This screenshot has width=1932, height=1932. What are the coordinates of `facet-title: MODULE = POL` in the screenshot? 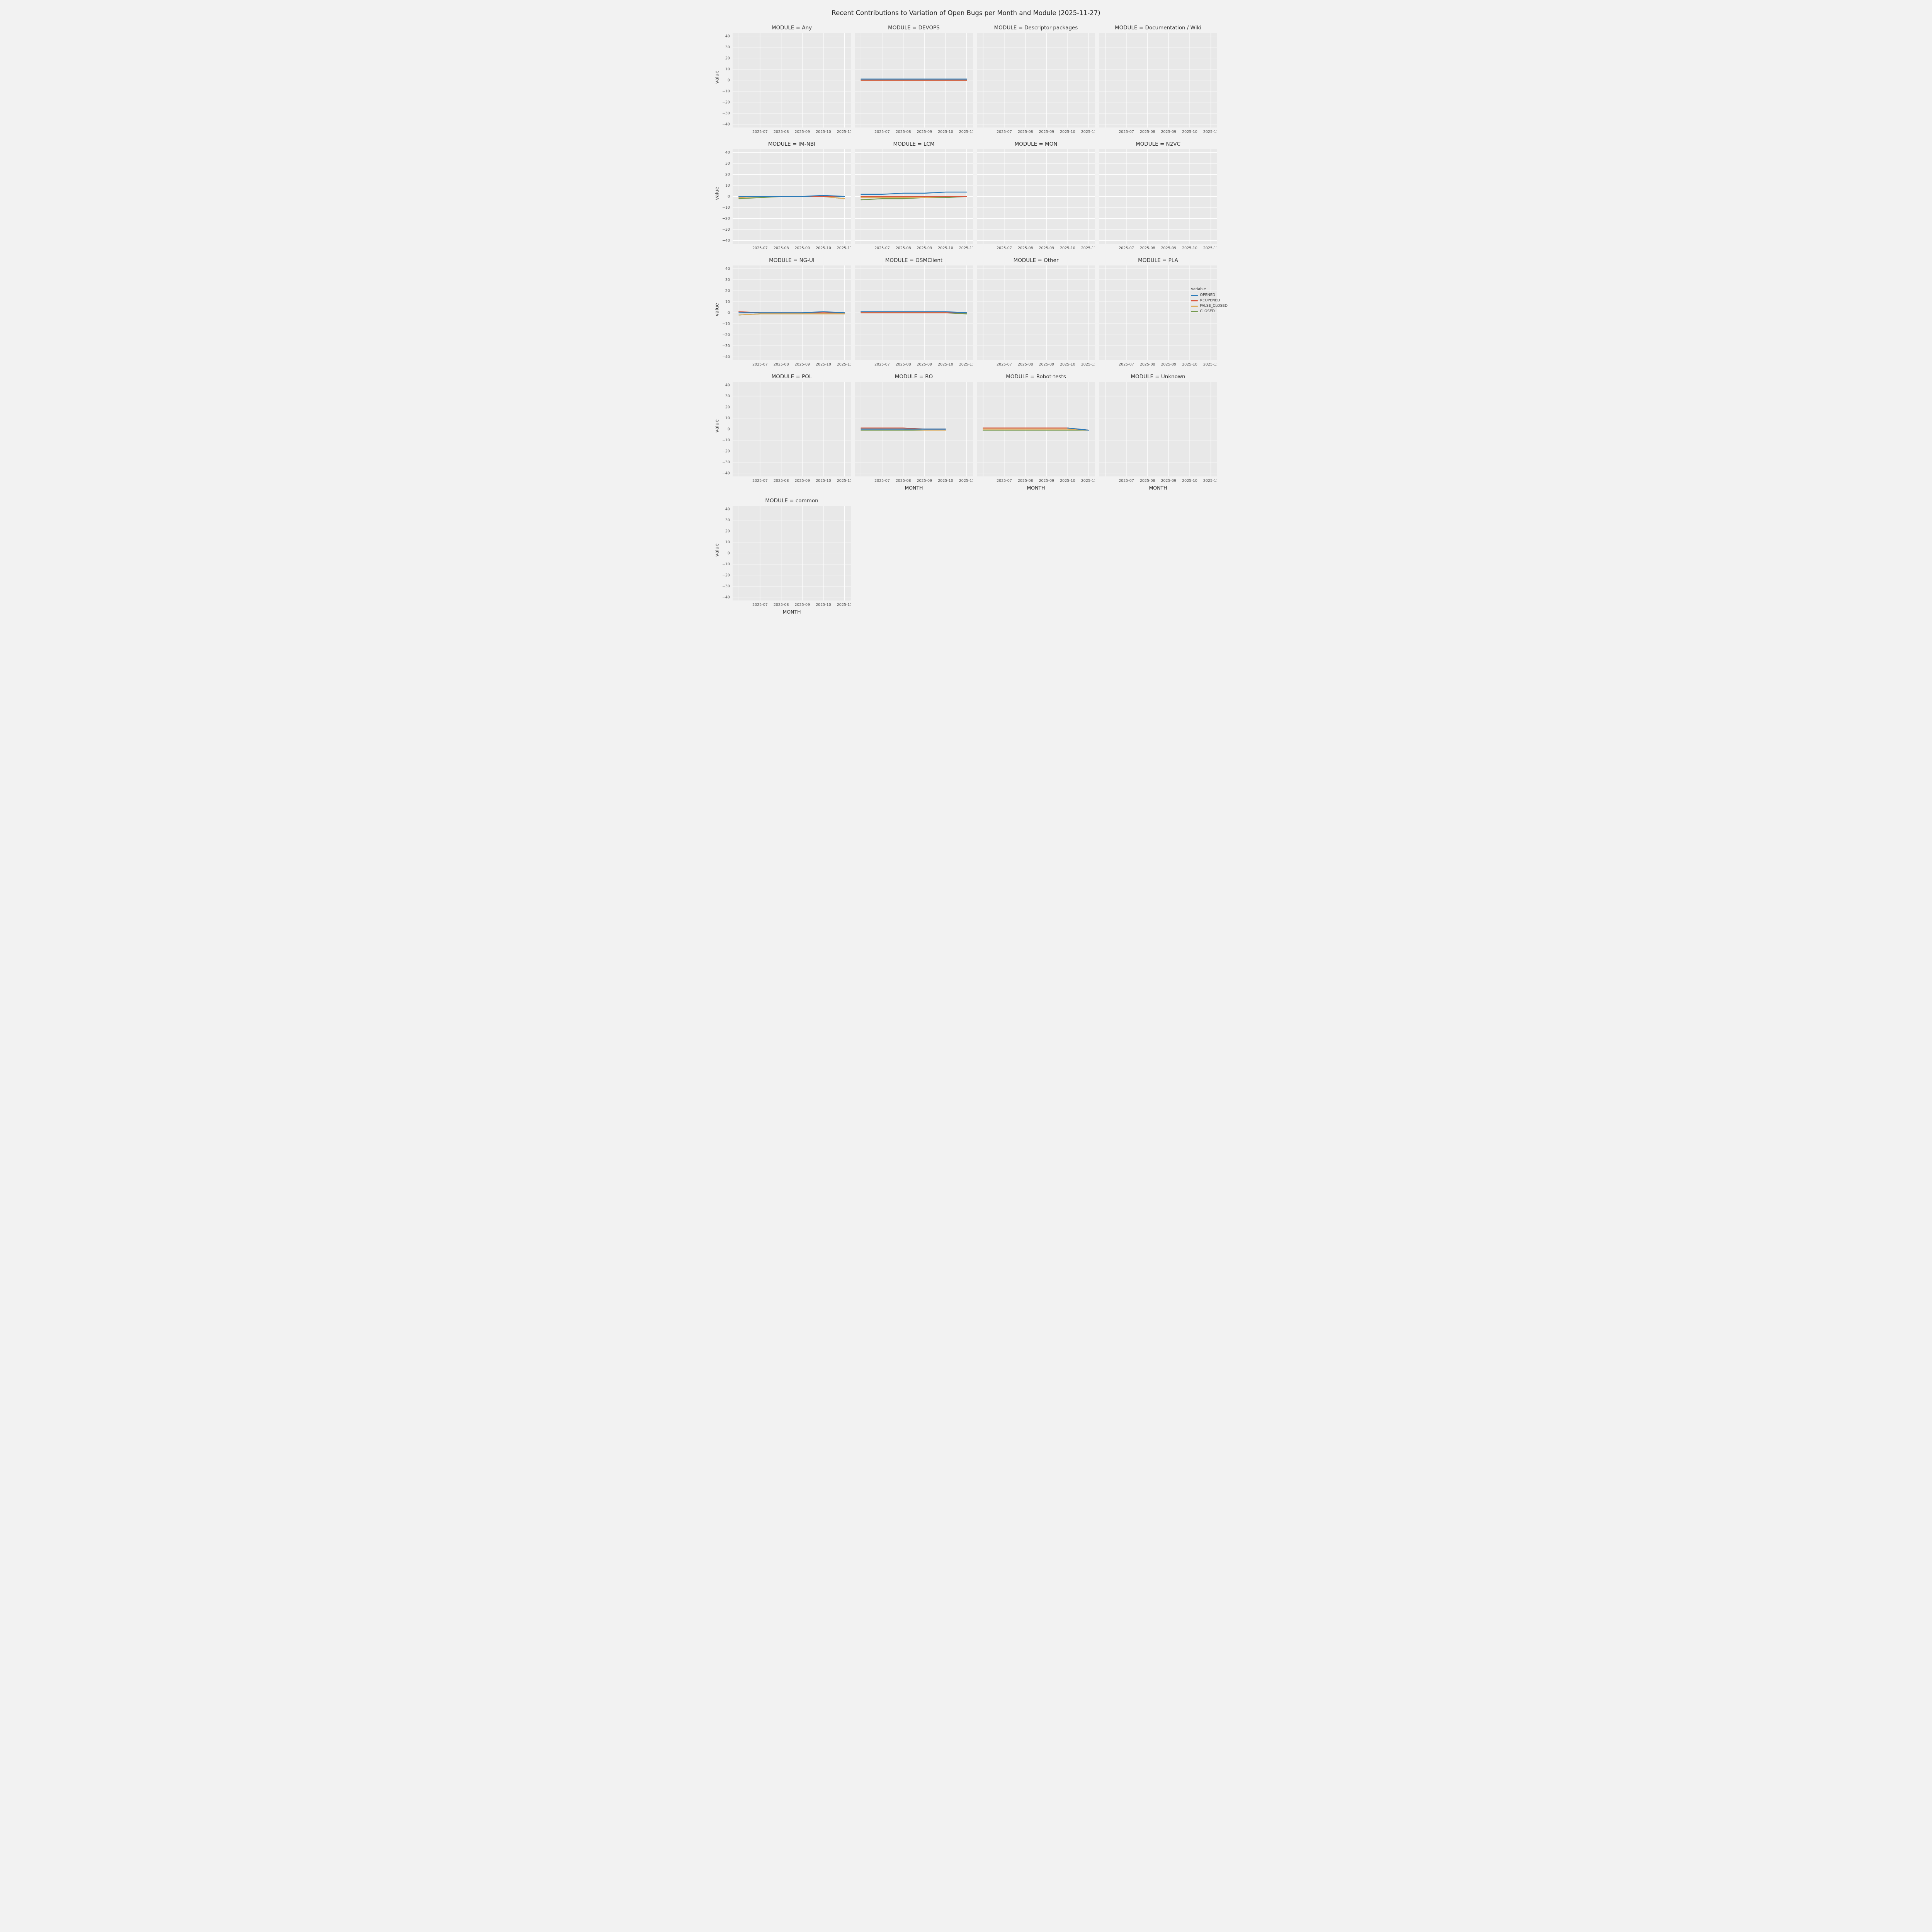 It's located at (792, 377).